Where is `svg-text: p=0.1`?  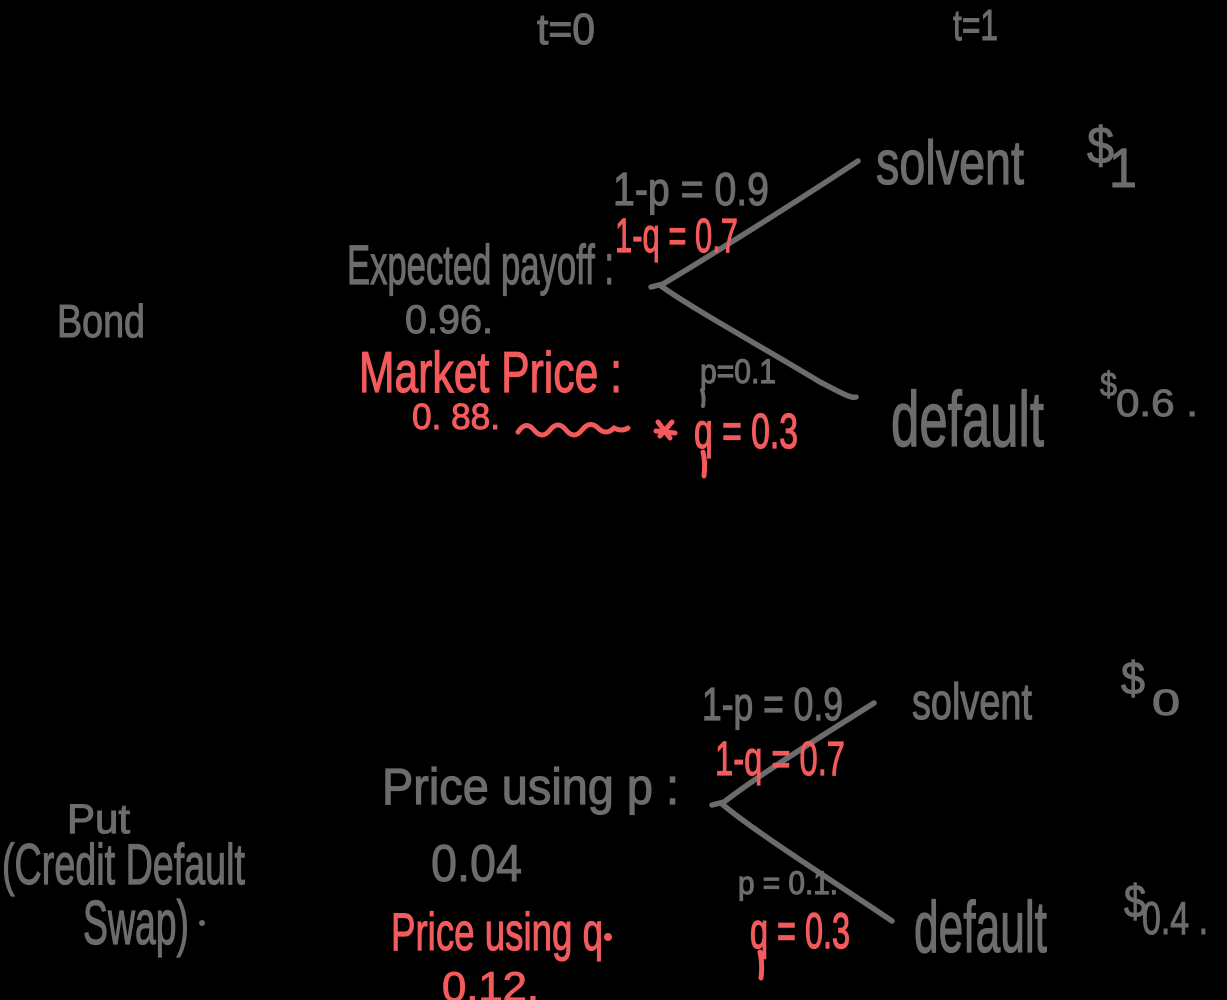
svg-text: p=0.1 is located at coordinates (738, 371).